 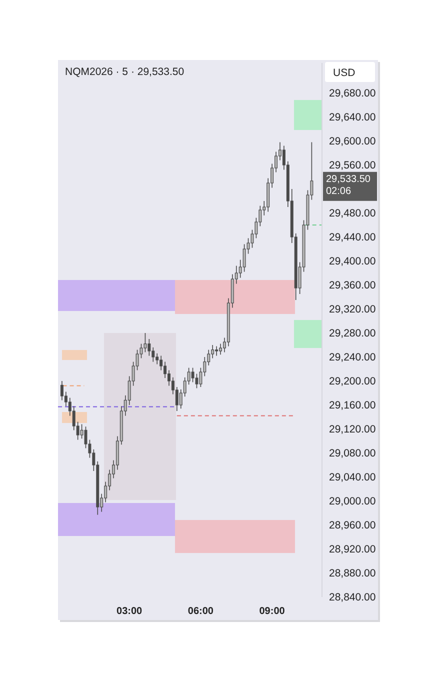 I want to click on y-tick-label: 29,560.00, so click(x=352, y=166).